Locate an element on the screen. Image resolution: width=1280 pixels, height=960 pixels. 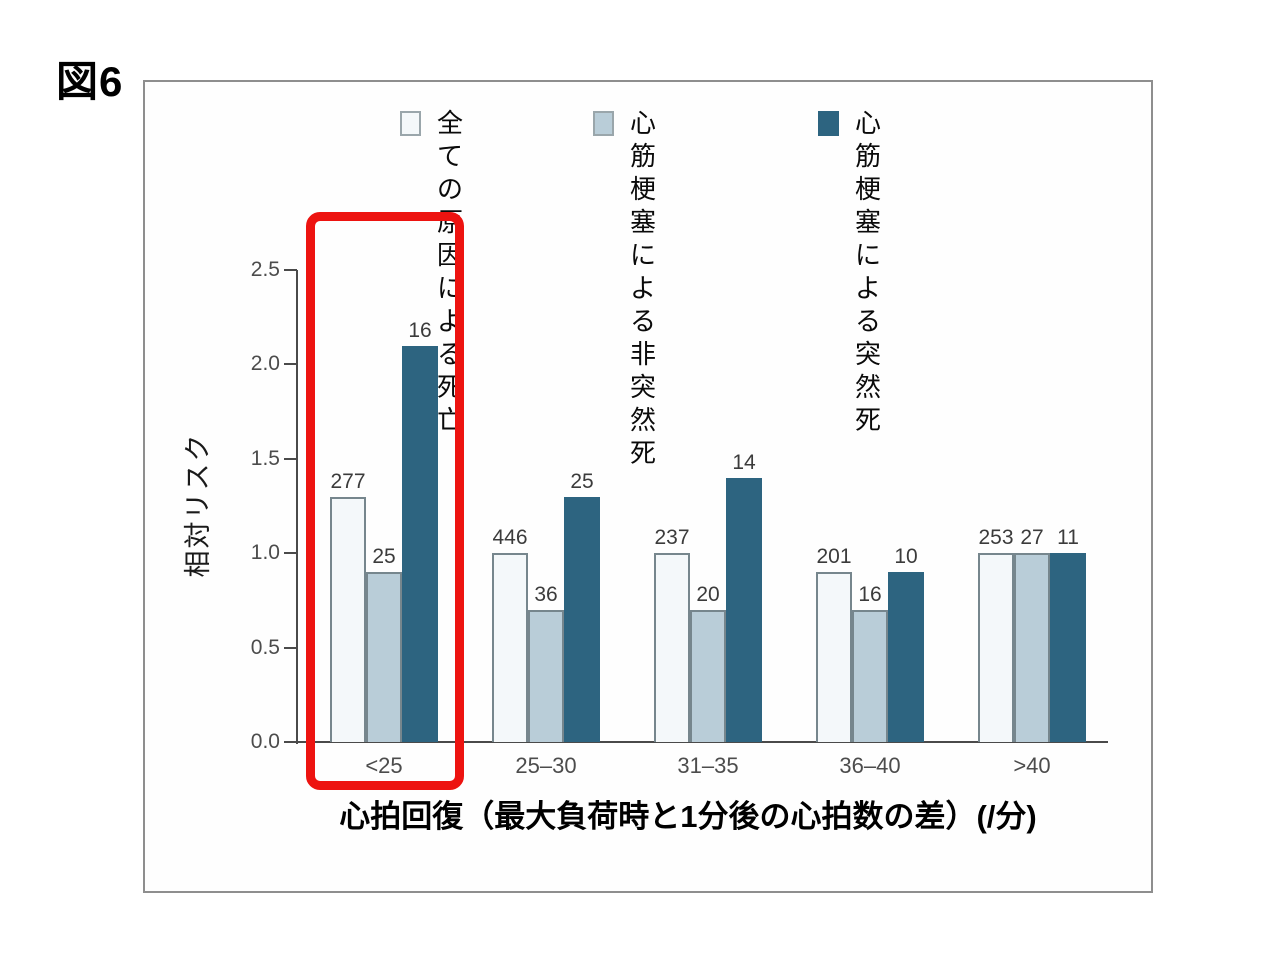
y-tick-label: 1.0 is located at coordinates (265, 553).